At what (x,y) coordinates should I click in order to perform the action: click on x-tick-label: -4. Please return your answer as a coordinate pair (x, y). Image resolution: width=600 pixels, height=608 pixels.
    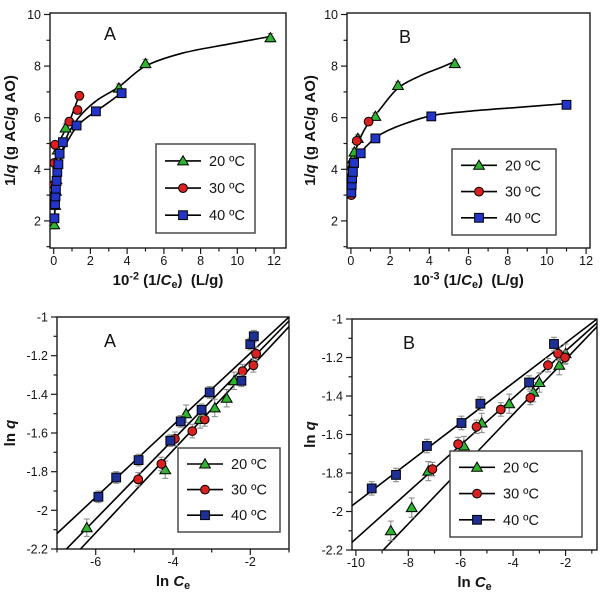
    Looking at the image, I should click on (513, 563).